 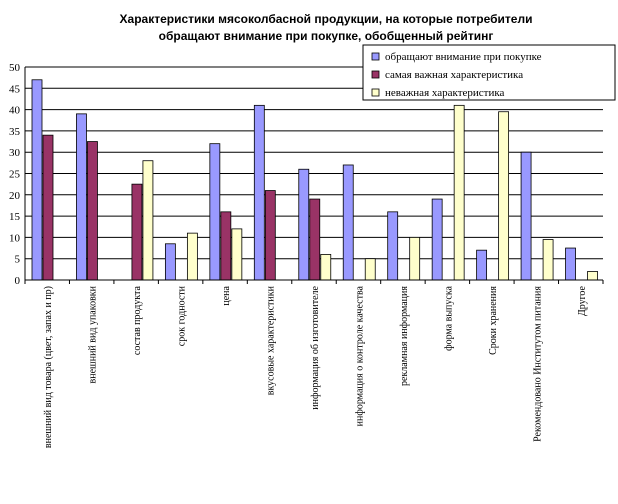 What do you see at coordinates (93, 334) in the screenshot?
I see `x-category-label: внешний вид упаковки` at bounding box center [93, 334].